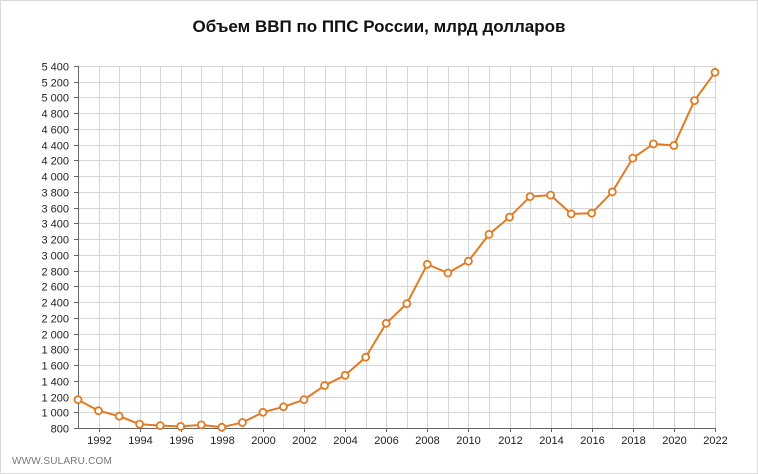  I want to click on x-tick-label: 1996, so click(181, 441).